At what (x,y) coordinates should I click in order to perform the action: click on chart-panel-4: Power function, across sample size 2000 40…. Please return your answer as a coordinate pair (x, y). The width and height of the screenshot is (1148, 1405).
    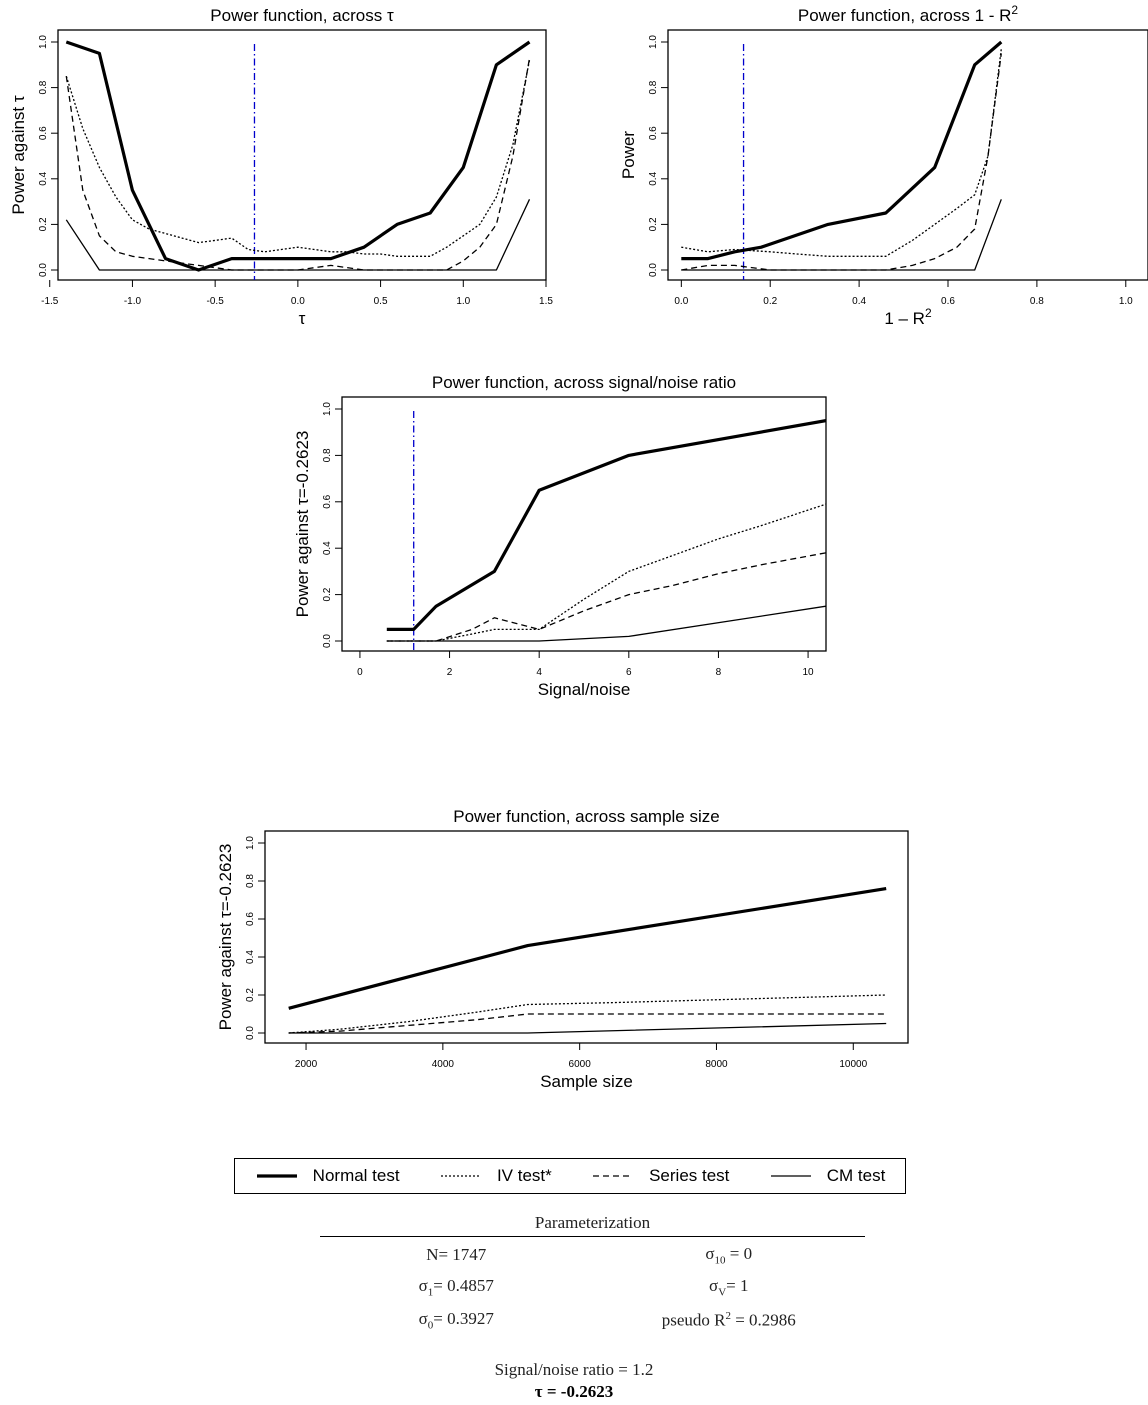
    Looking at the image, I should click on (562, 949).